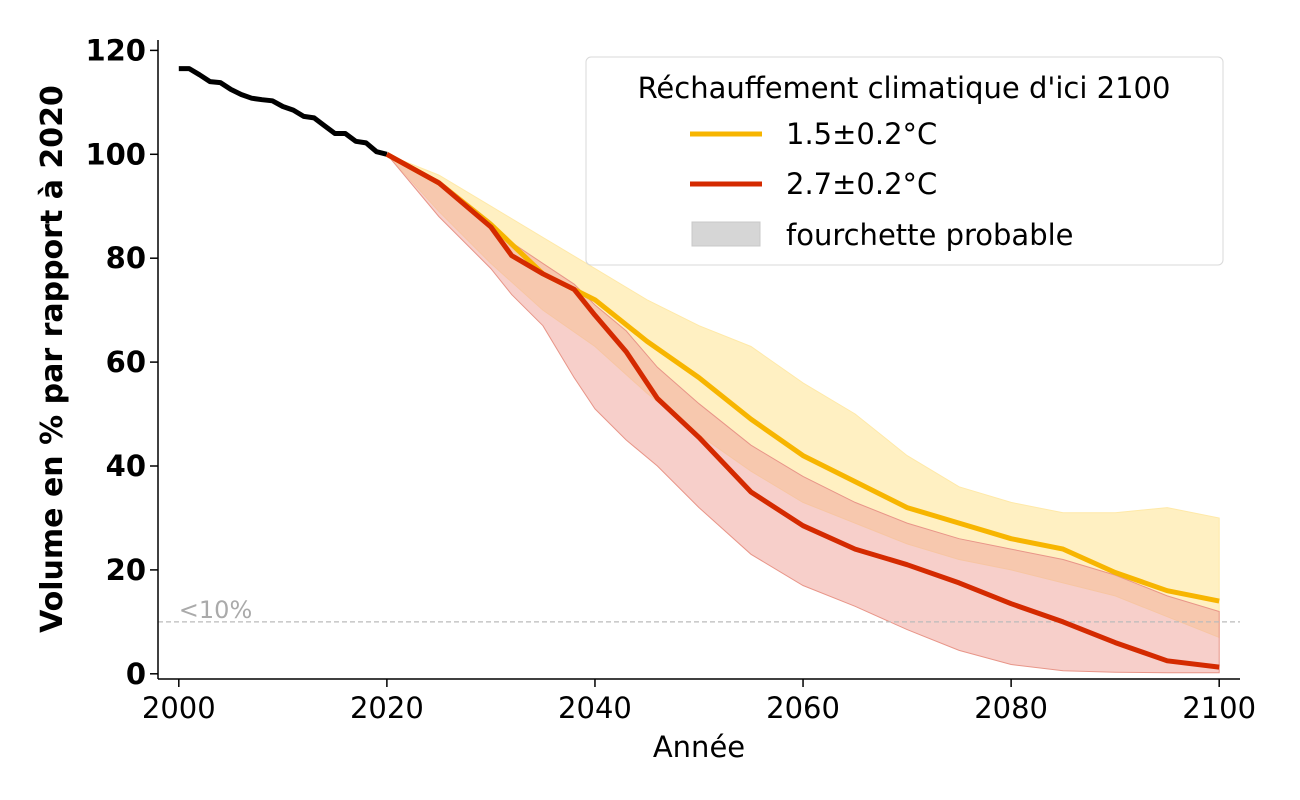  Describe the element at coordinates (699, 610) in the screenshot. I see `threshold-group: <10%` at that location.